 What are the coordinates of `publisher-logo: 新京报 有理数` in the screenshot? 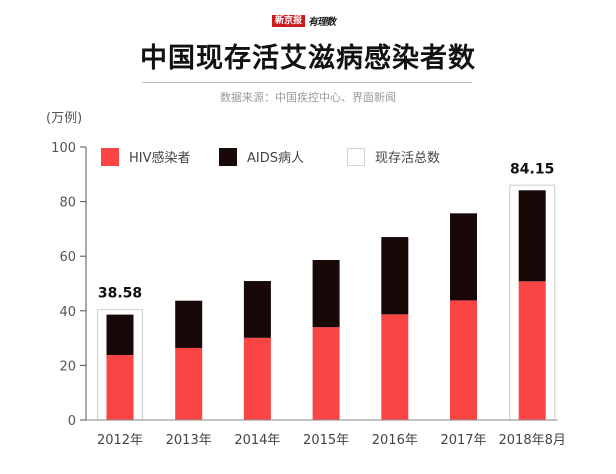 It's located at (304, 21).